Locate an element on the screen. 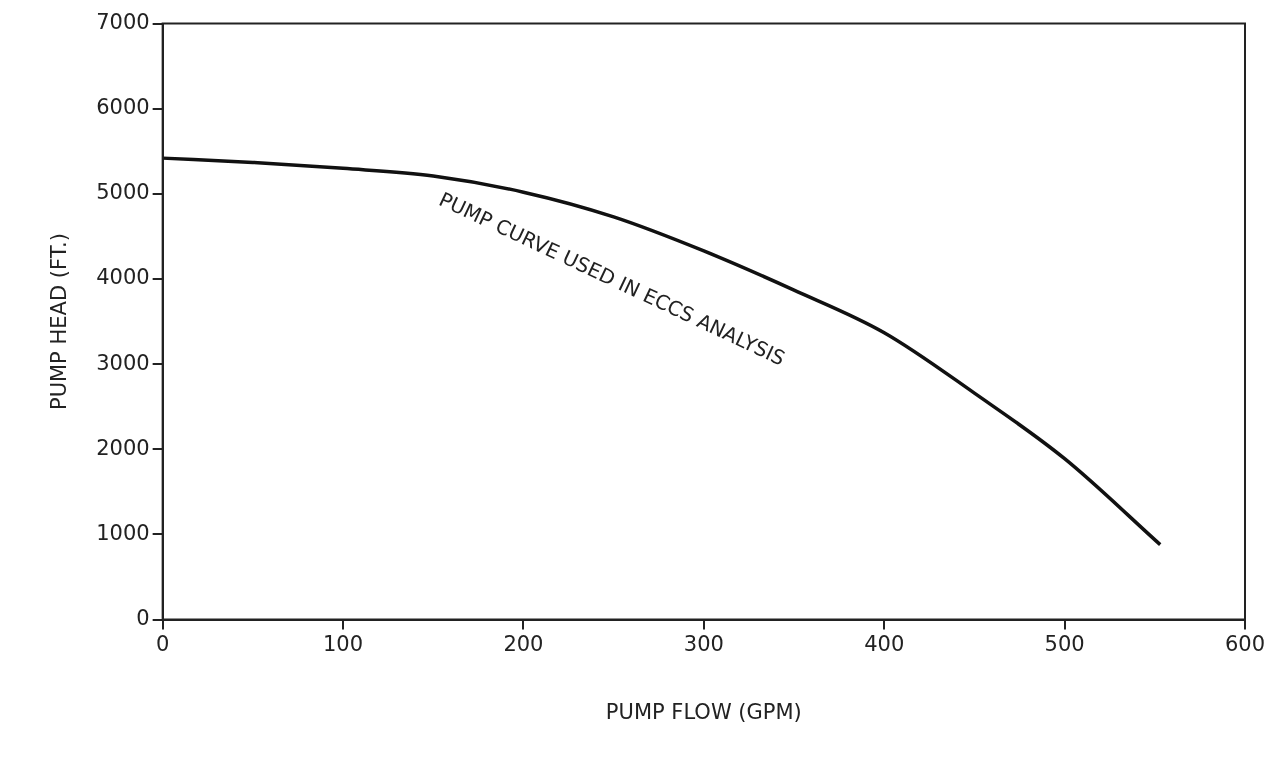 This screenshot has width=1283, height=764. y-tick-label: 2000 is located at coordinates (123, 447).